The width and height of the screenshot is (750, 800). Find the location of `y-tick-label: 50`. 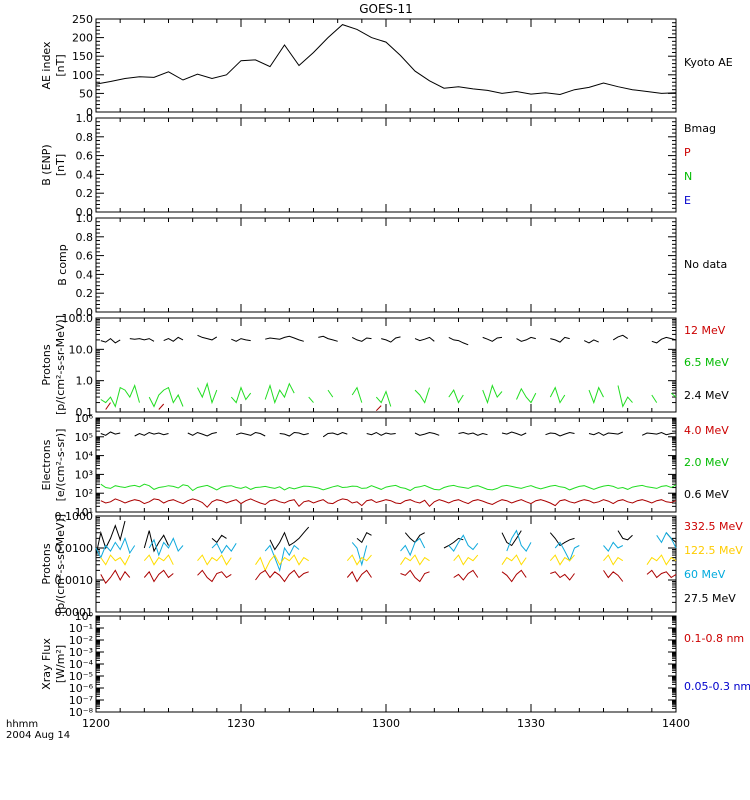

y-tick-label: 50 is located at coordinates (86, 93).